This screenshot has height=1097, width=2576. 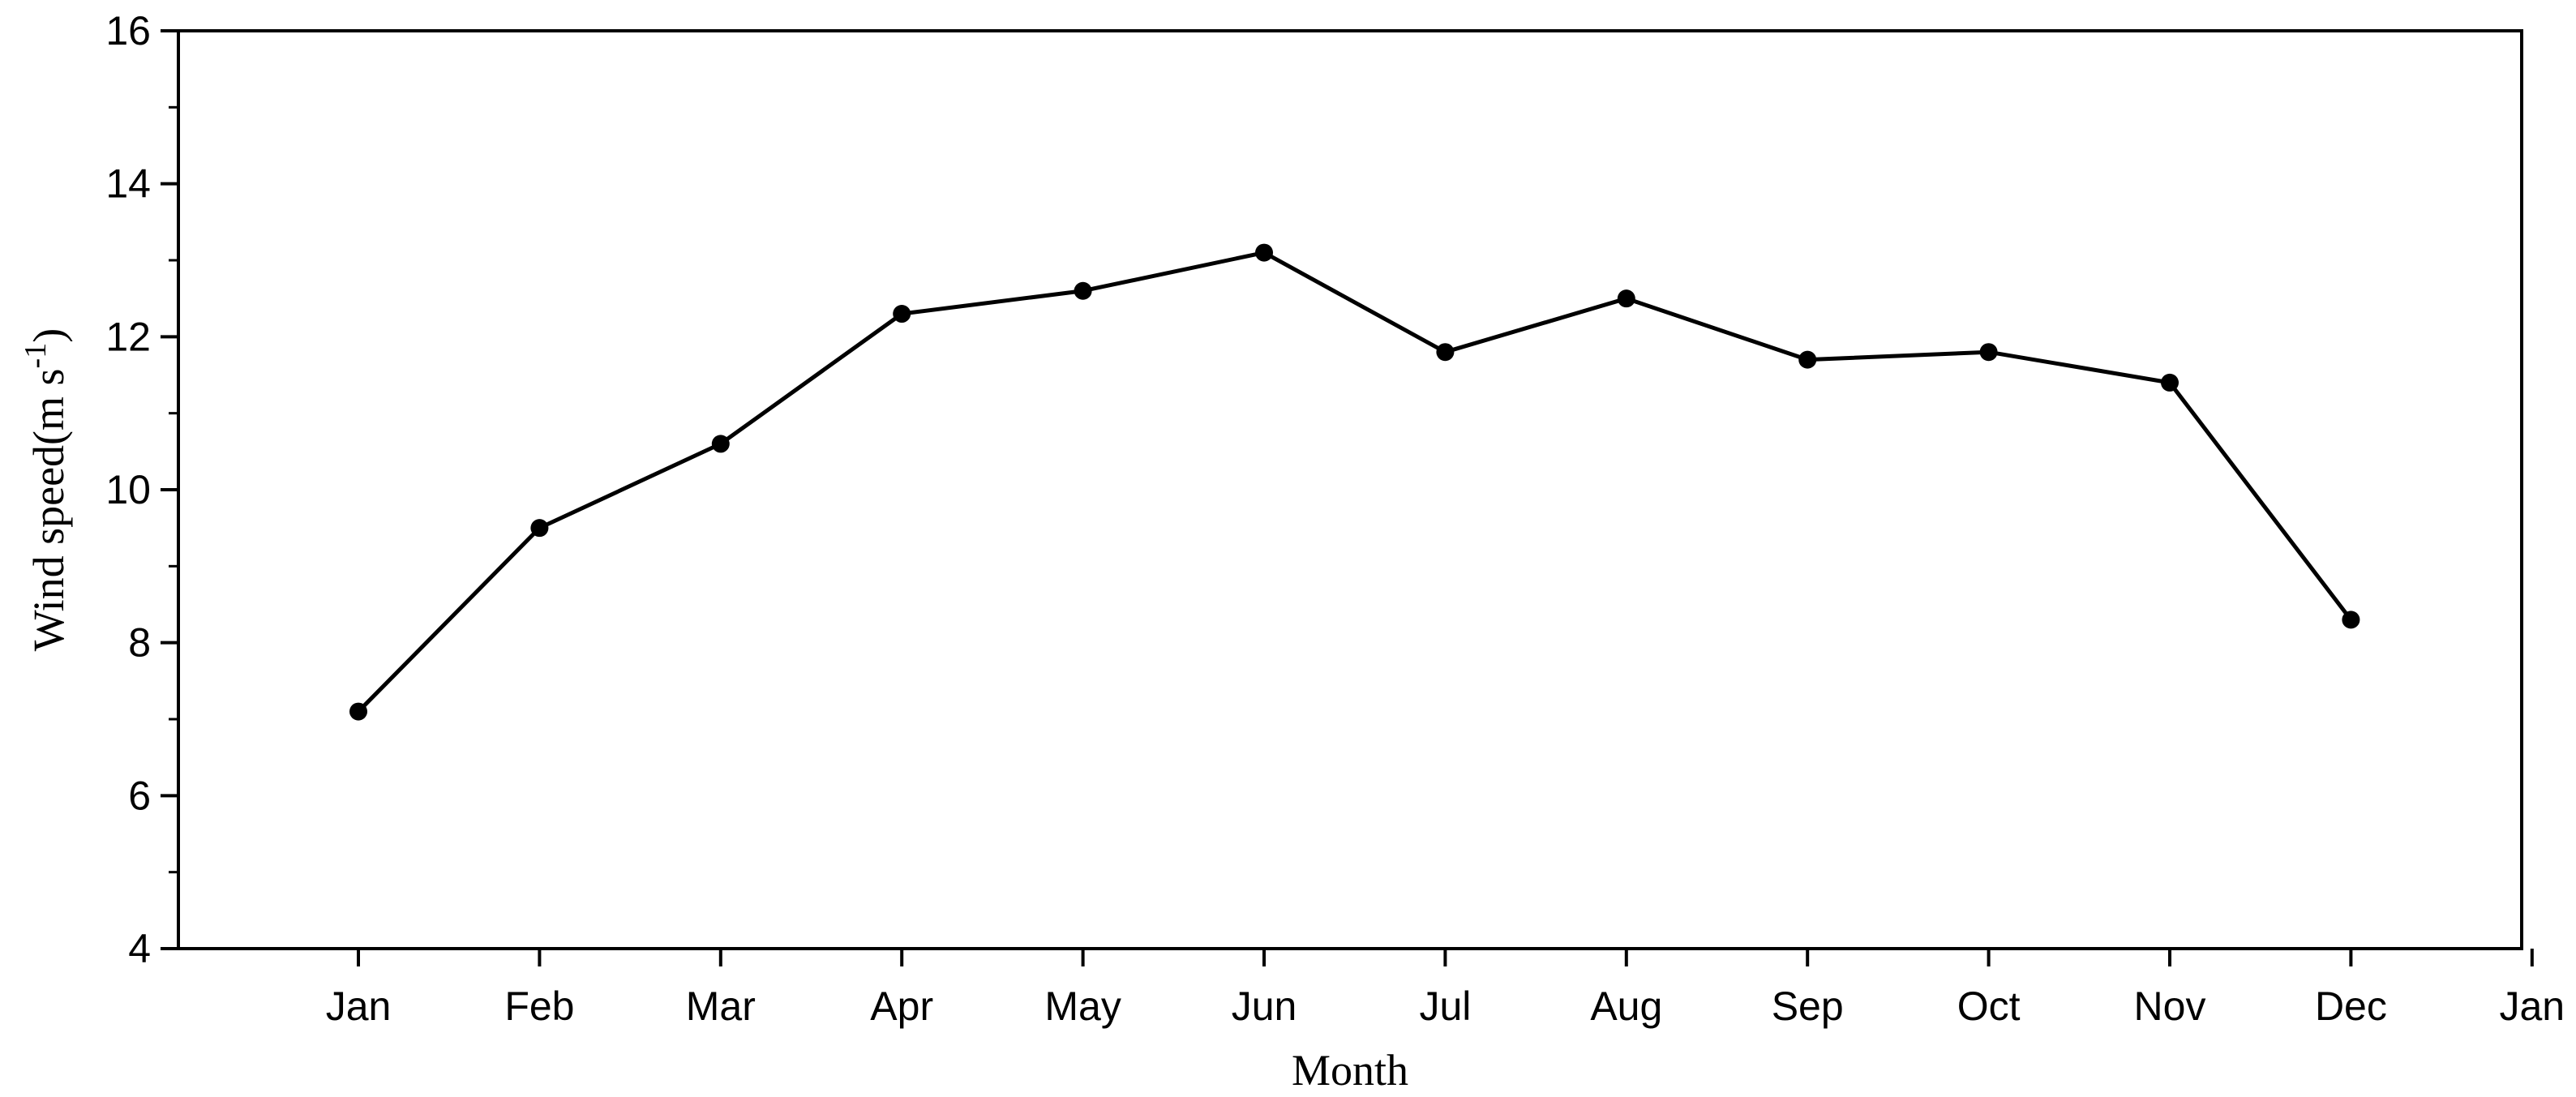 What do you see at coordinates (1264, 1006) in the screenshot?
I see `x-tick-label: Jun` at bounding box center [1264, 1006].